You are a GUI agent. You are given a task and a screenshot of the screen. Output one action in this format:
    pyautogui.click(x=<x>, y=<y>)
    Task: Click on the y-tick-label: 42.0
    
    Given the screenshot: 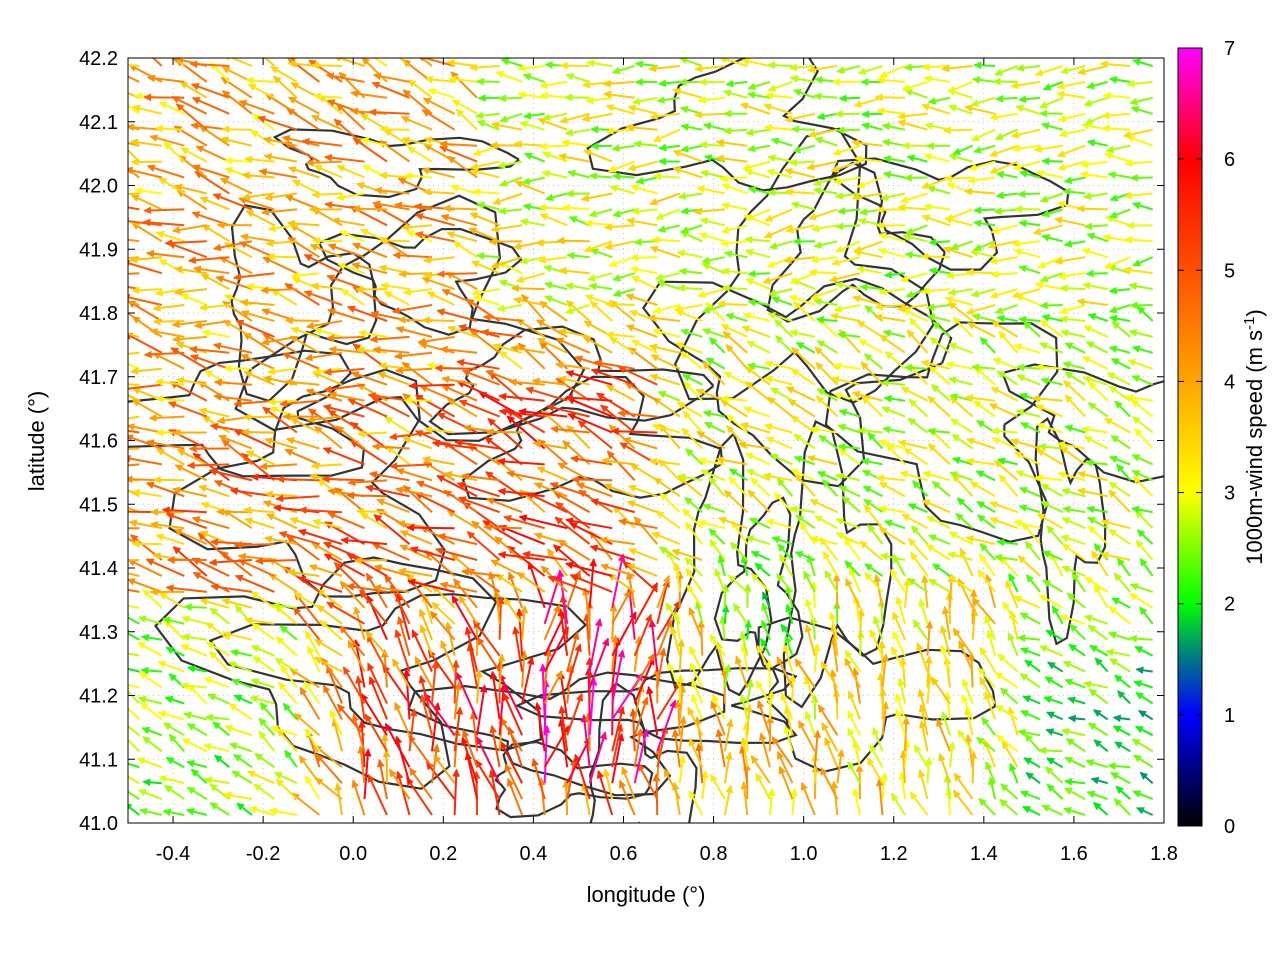 What is the action you would take?
    pyautogui.click(x=98, y=187)
    